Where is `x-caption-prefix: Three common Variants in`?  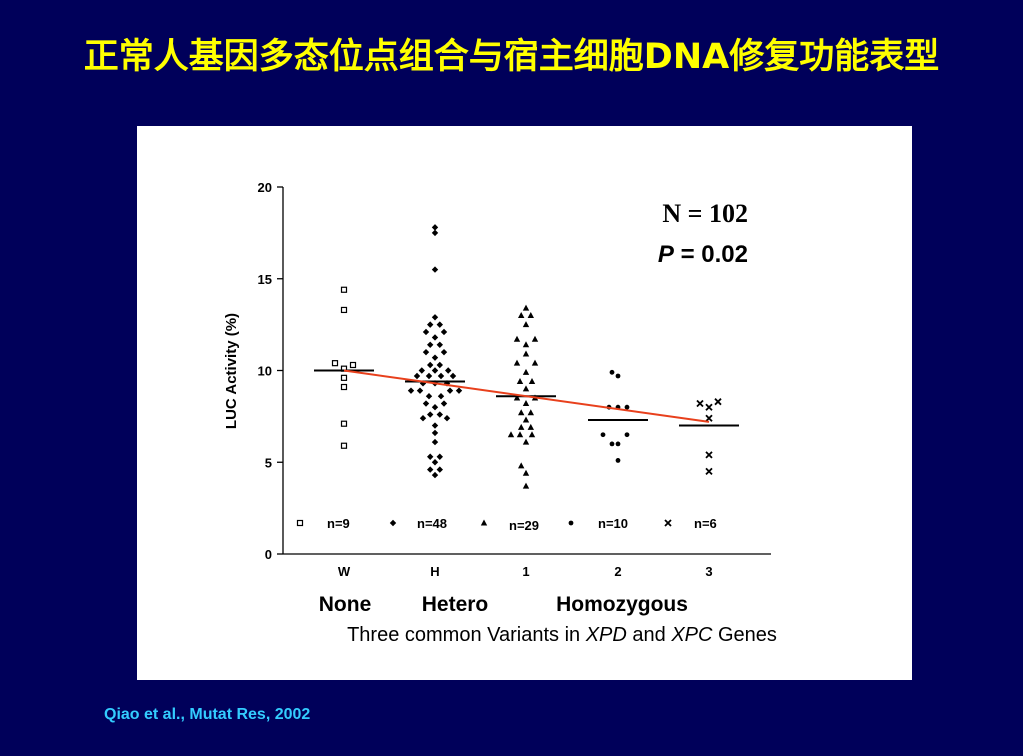
x-caption-prefix: Three common Variants in is located at coordinates (466, 635).